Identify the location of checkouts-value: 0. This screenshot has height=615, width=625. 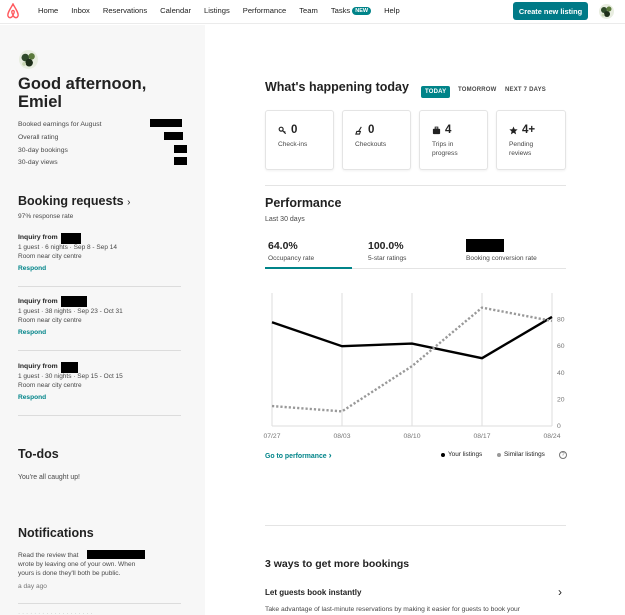
(371, 130).